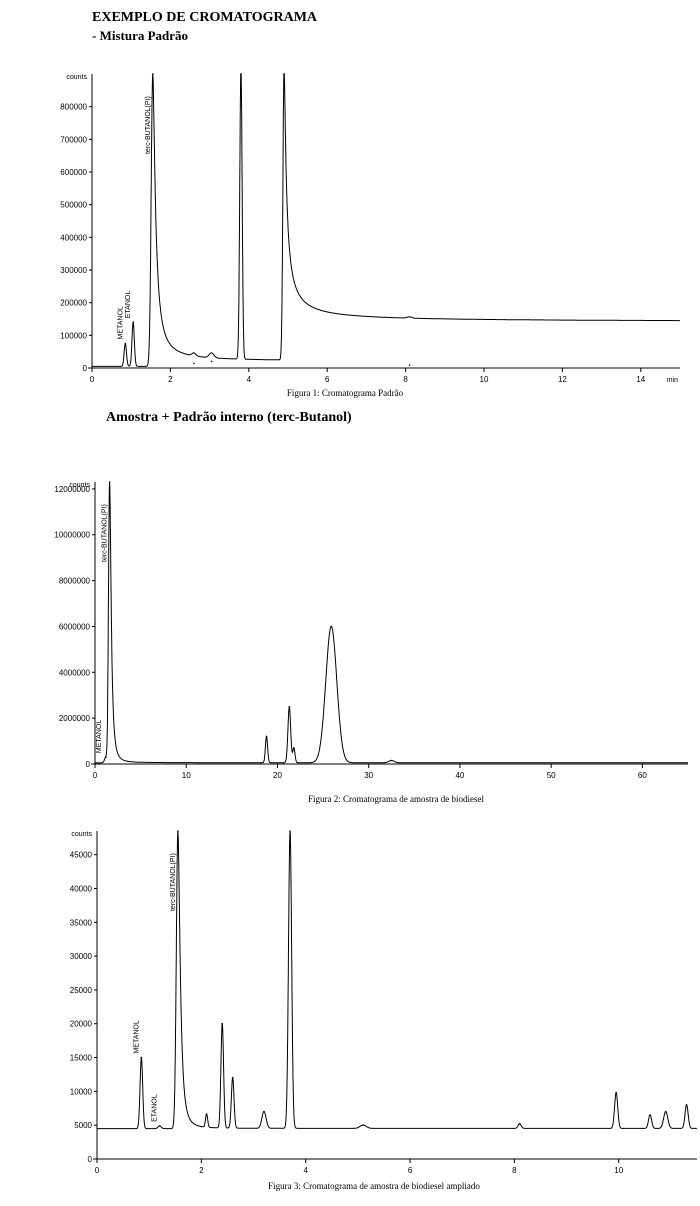 The width and height of the screenshot is (700, 1206). Describe the element at coordinates (81, 1091) in the screenshot. I see `y-tick-label: 10000` at that location.